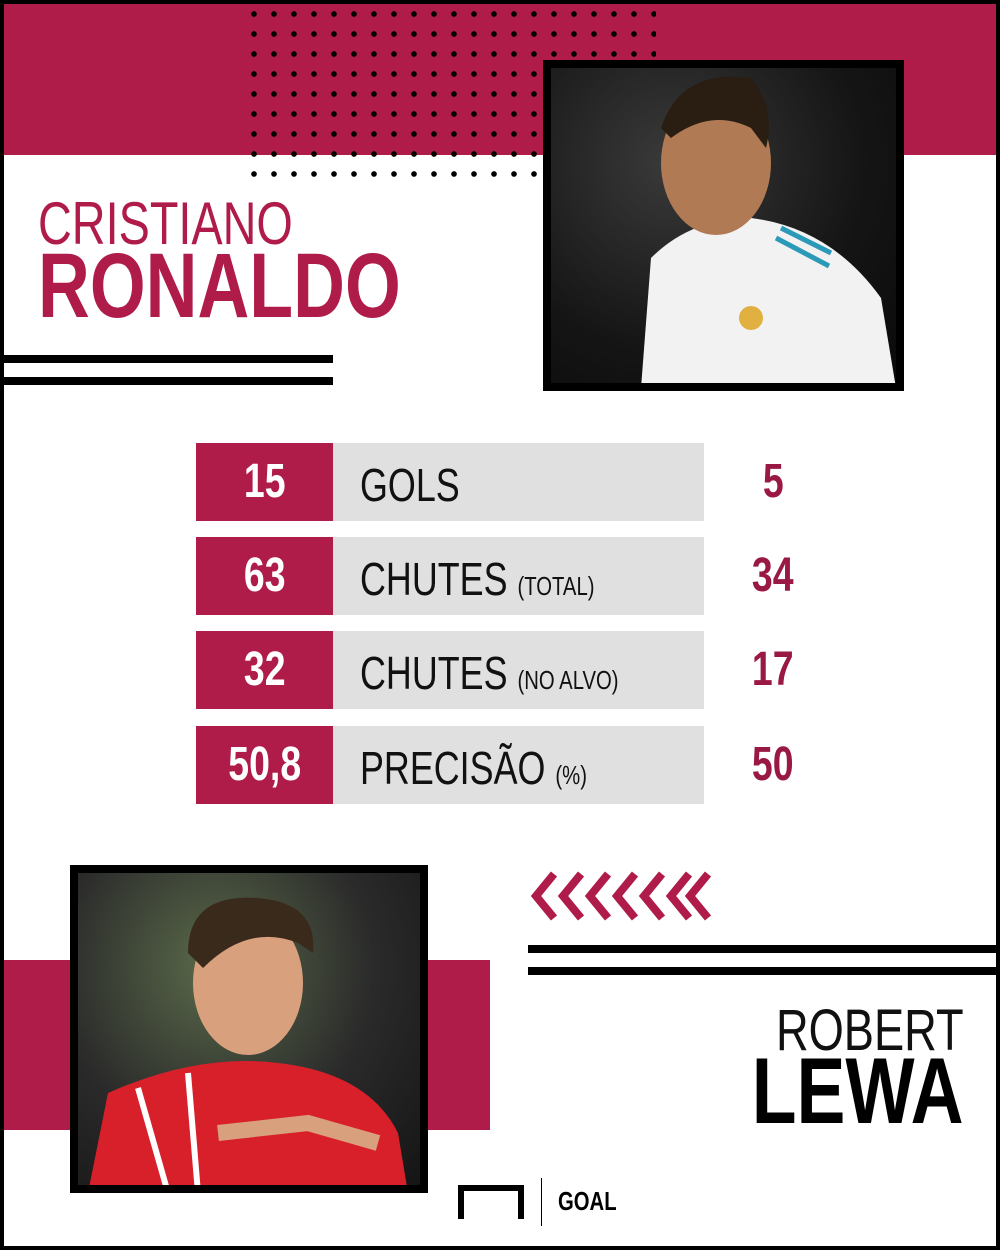  I want to click on player1-stat-value: 63, so click(264, 576).